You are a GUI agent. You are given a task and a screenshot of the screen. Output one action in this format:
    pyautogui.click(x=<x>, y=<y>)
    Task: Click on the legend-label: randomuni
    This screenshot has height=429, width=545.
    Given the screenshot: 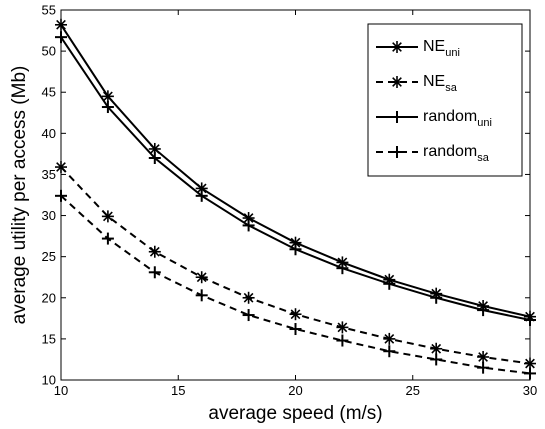 What is the action you would take?
    pyautogui.click(x=457, y=118)
    